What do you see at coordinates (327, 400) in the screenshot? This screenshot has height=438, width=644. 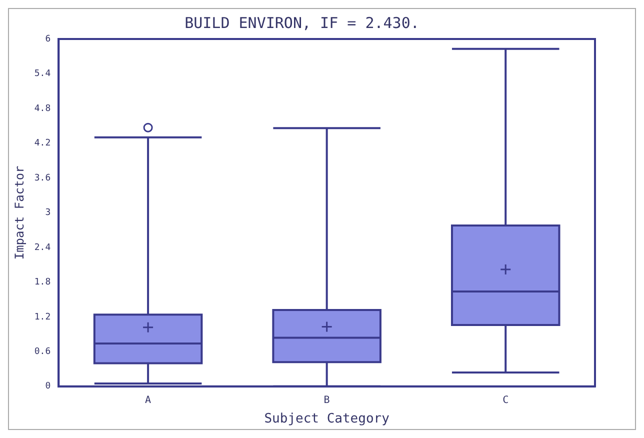 I see `x-tick-label: B` at bounding box center [327, 400].